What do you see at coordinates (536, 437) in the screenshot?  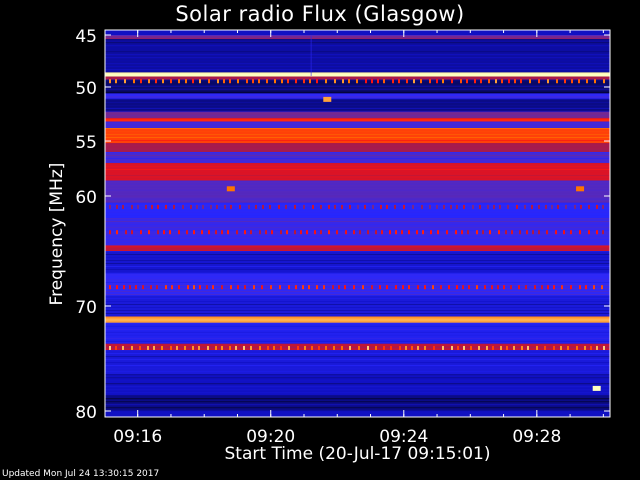 I see `x-tick-label: 09:28` at bounding box center [536, 437].